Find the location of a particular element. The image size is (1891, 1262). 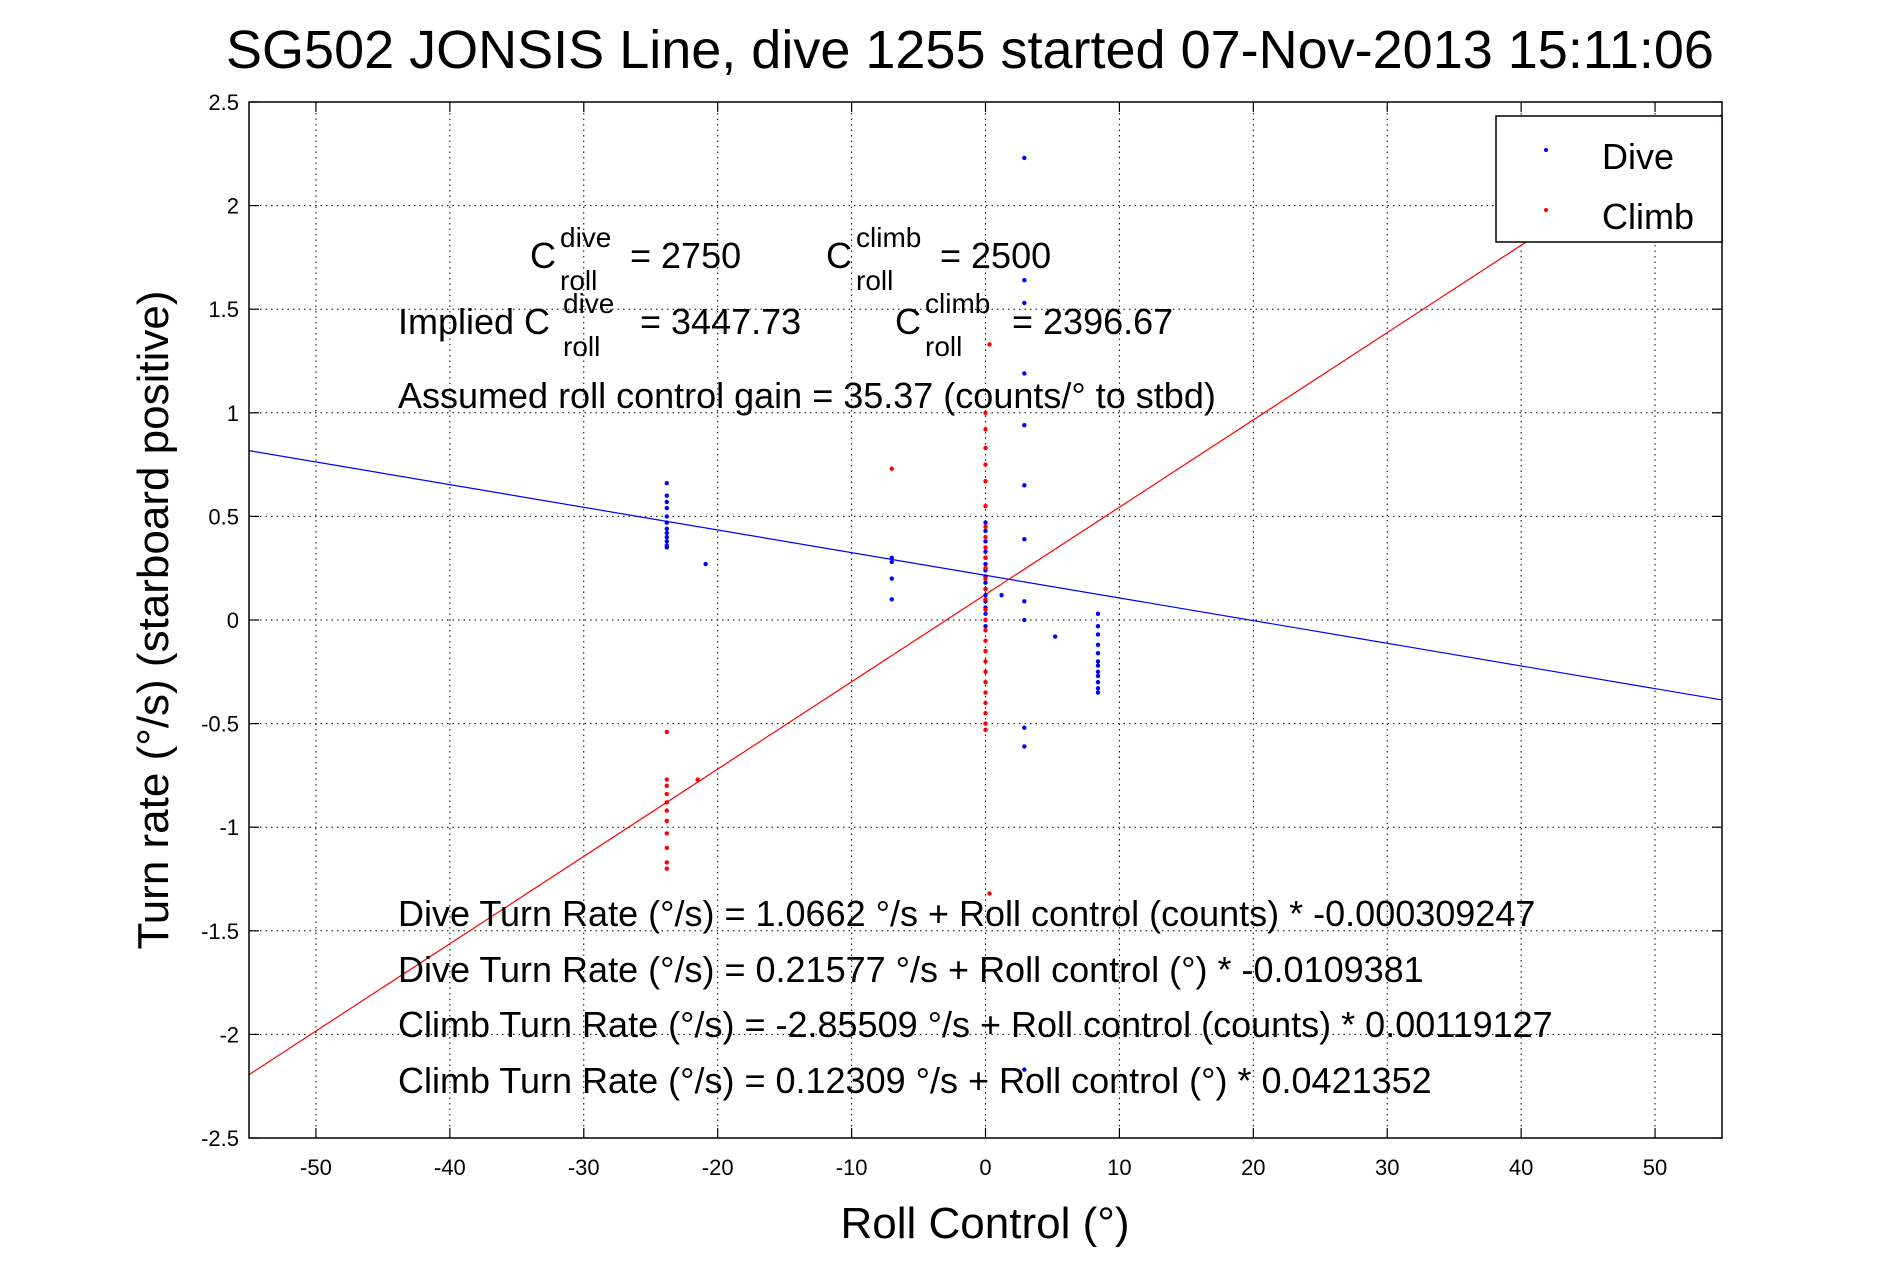

y-tick-label: 0.5 is located at coordinates (223, 516).